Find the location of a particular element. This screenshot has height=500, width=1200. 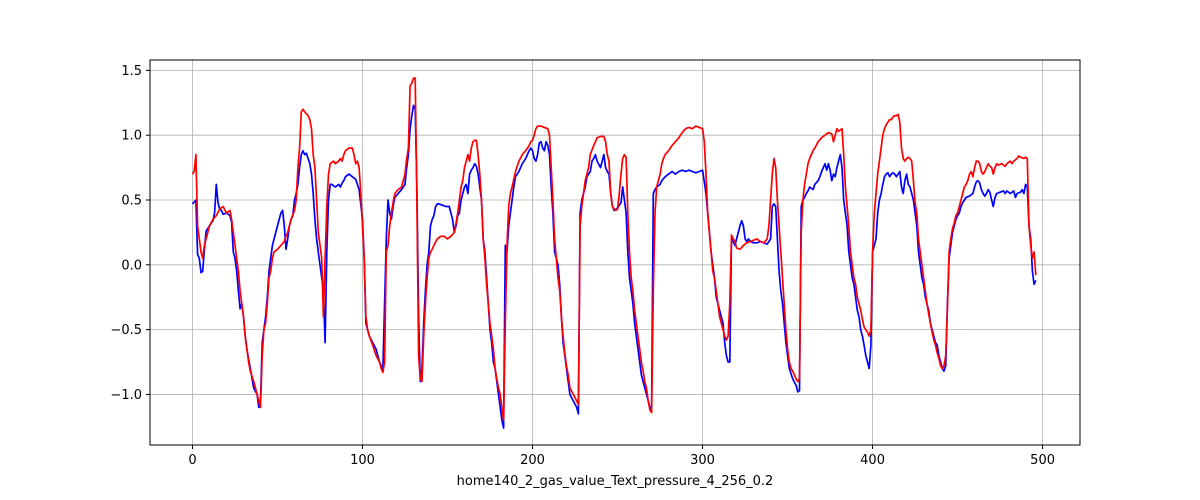

y-axis-ticks: −1.0 −0.5 0.0 0.5 1.0 1.5 is located at coordinates (130, 233).